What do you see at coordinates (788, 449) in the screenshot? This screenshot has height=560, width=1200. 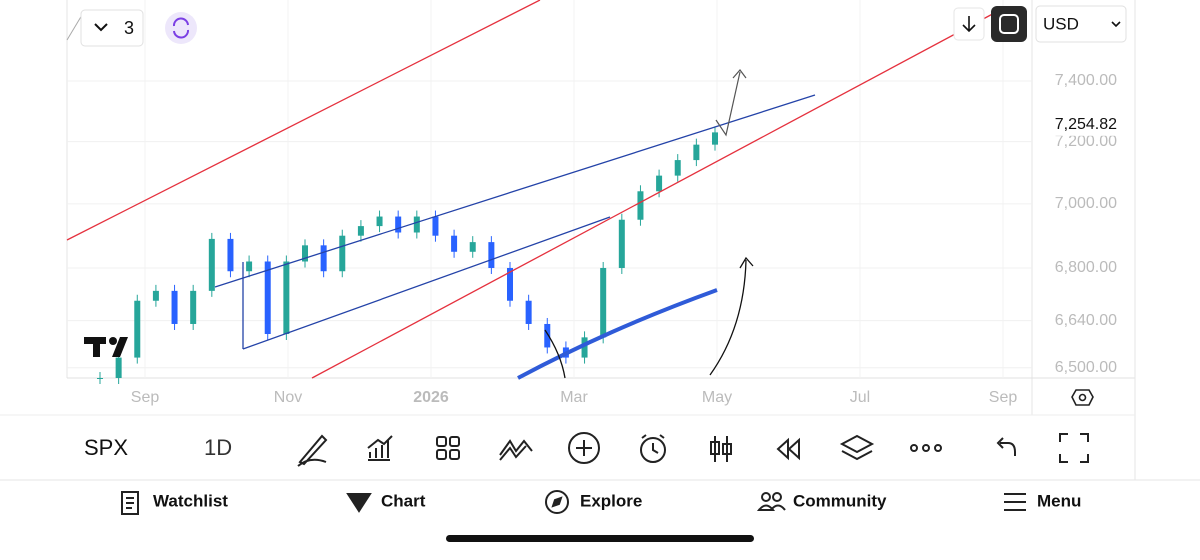 I see `replay-tool` at bounding box center [788, 449].